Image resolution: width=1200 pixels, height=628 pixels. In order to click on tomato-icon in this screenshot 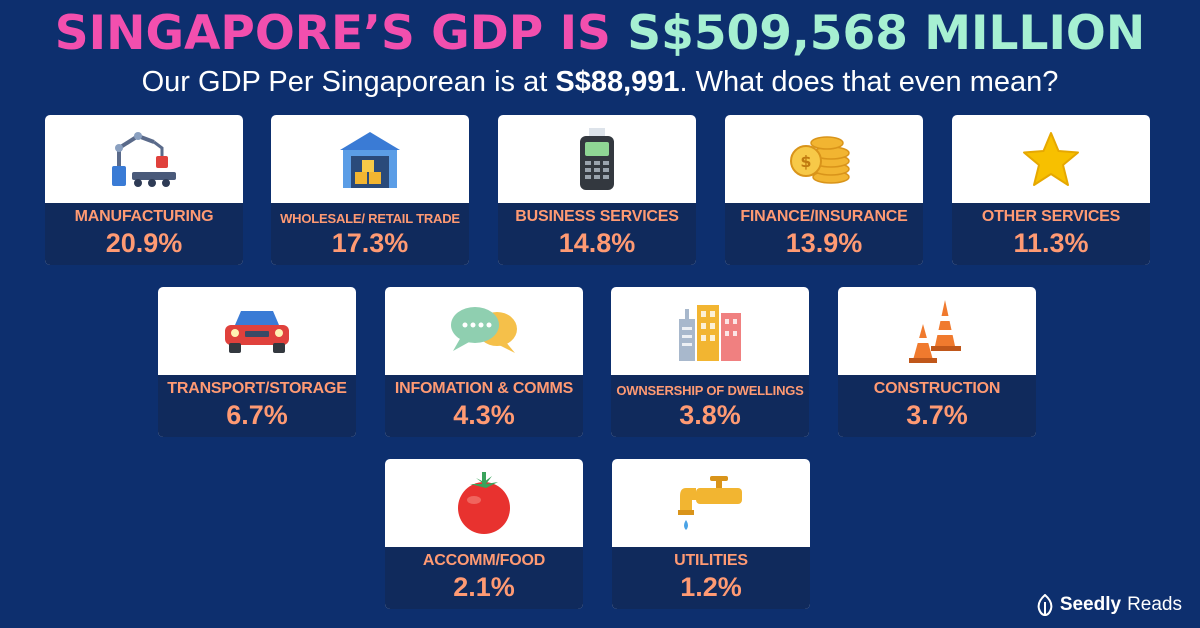, I will do `click(484, 503)`.